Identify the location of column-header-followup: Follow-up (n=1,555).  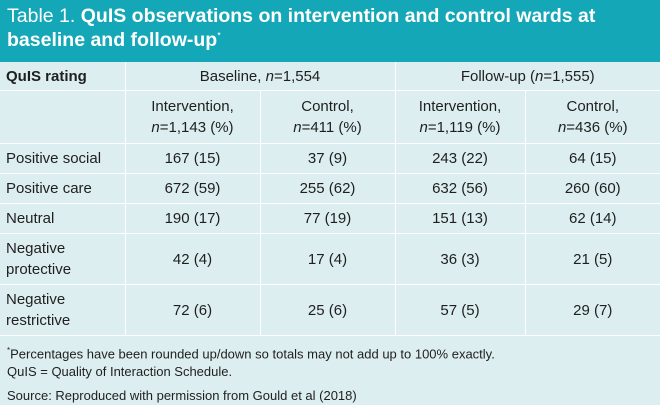
(527, 76).